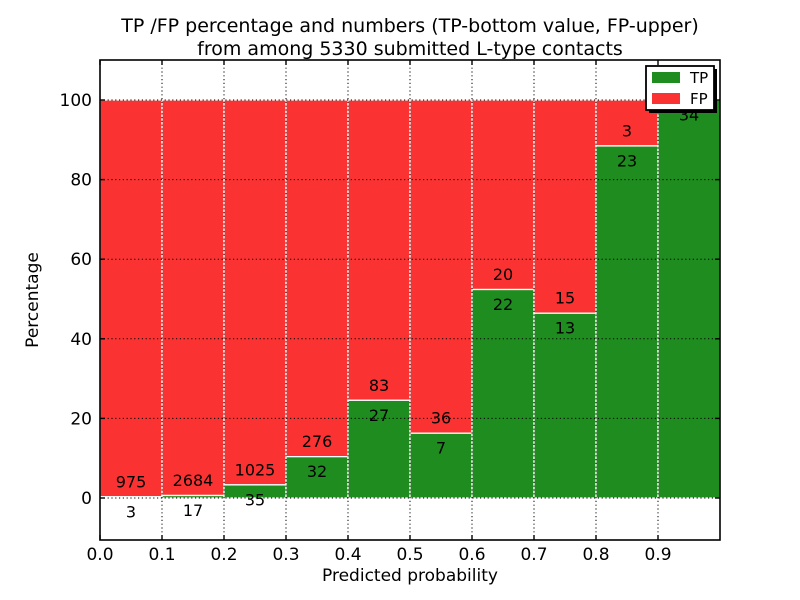  Describe the element at coordinates (379, 385) in the screenshot. I see `fp-count-label: 83` at that location.